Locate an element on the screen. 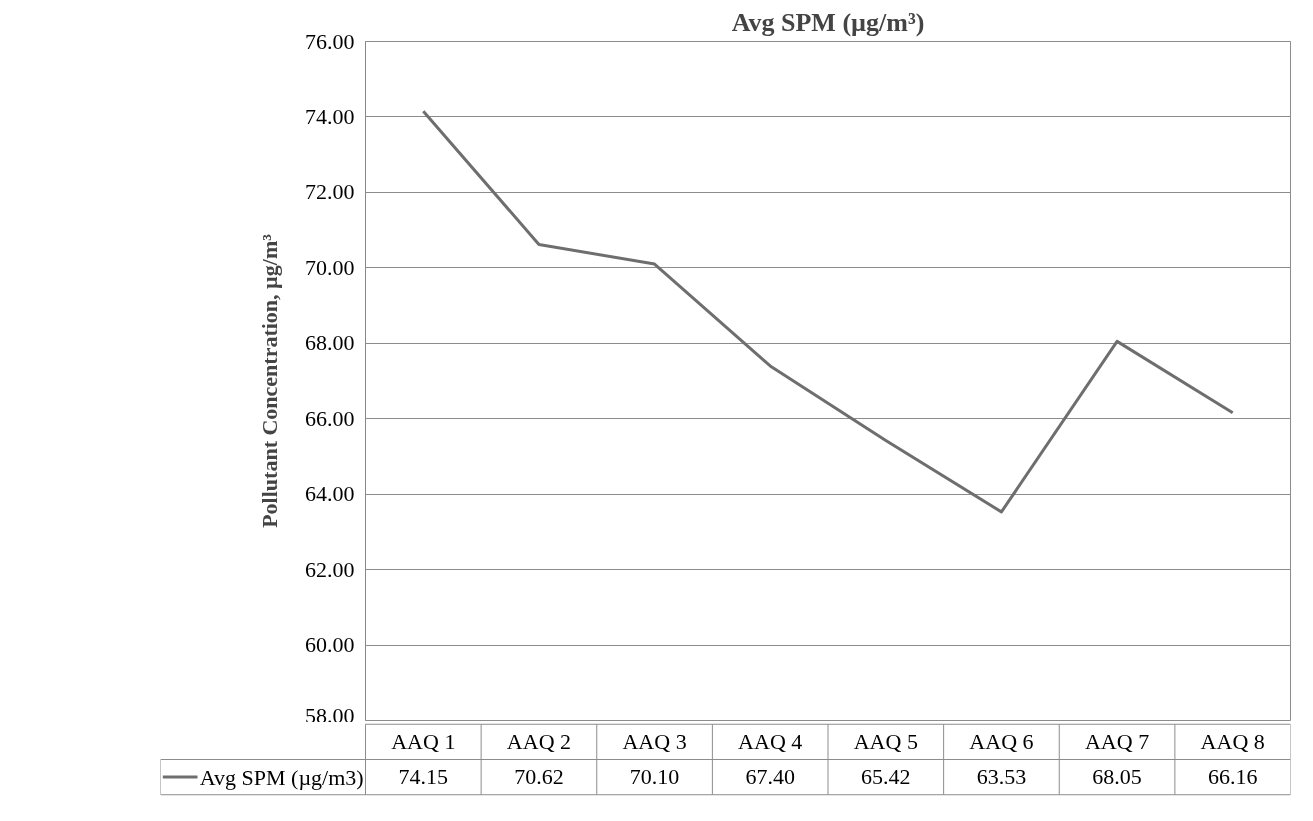 Image resolution: width=1313 pixels, height=821 pixels. data-label: 63.53 is located at coordinates (1001, 777).